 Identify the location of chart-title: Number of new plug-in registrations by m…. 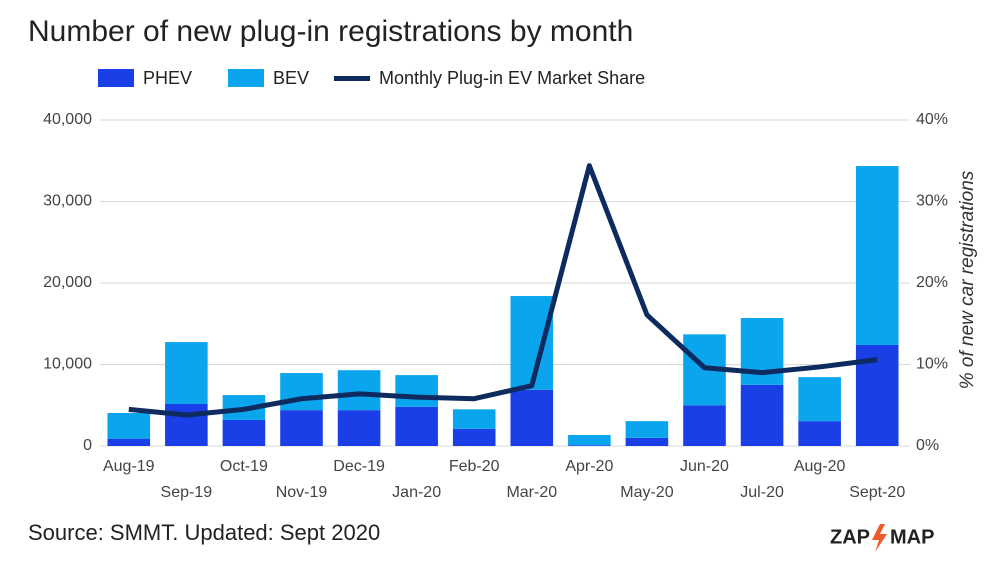
(330, 31).